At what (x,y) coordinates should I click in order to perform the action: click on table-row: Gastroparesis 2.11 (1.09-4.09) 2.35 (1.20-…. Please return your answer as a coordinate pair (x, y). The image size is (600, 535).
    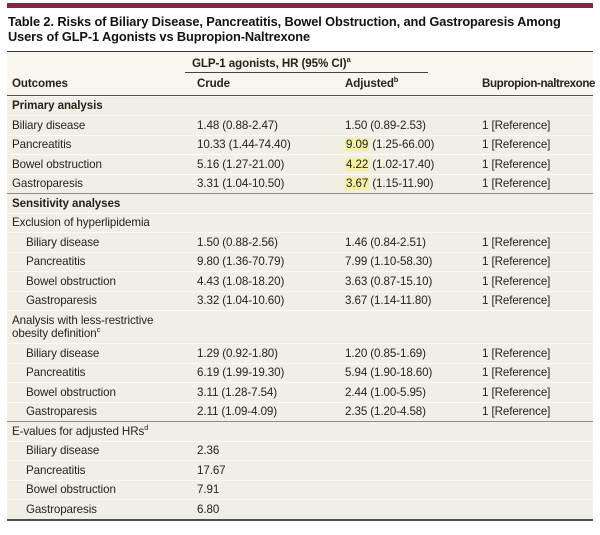
    Looking at the image, I should click on (300, 411).